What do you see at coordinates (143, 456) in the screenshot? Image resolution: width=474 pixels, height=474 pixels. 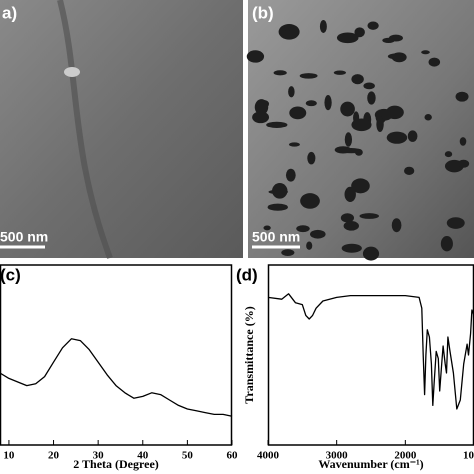 I see `x-tick-label: 40` at bounding box center [143, 456].